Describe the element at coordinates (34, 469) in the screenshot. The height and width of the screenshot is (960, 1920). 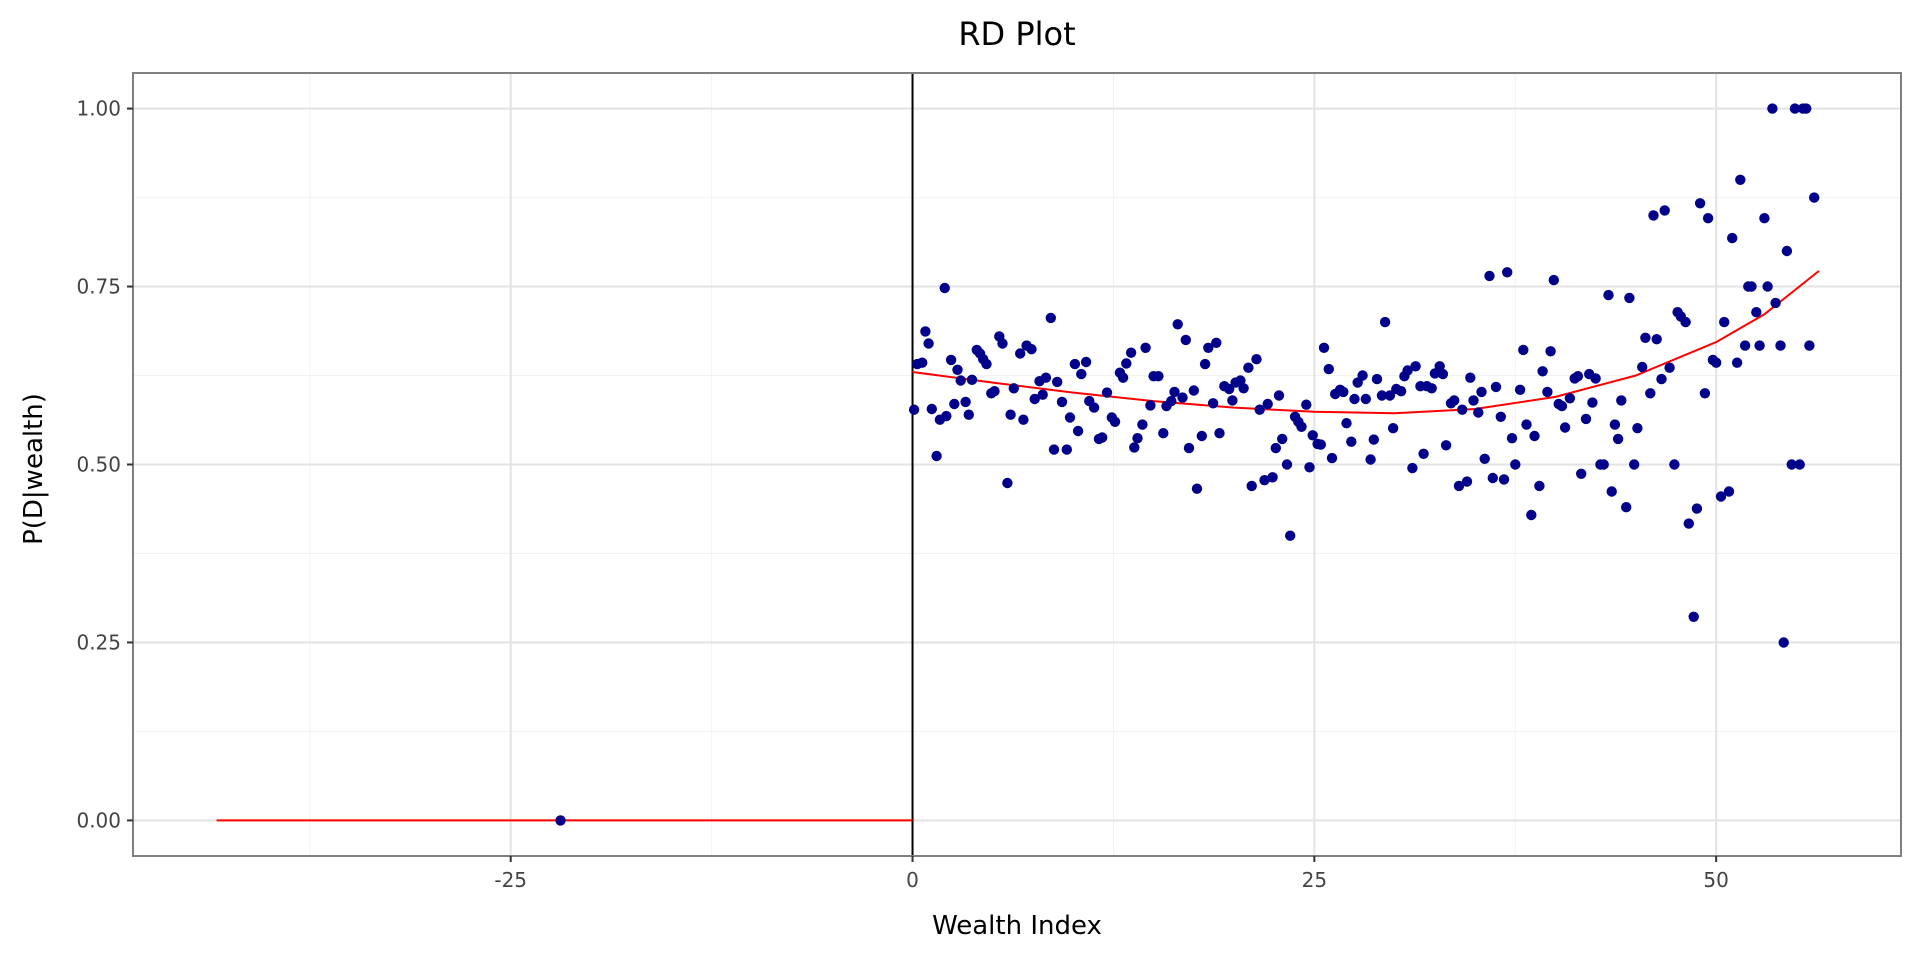
I see `y-axis-title: P(D|wealth)` at that location.